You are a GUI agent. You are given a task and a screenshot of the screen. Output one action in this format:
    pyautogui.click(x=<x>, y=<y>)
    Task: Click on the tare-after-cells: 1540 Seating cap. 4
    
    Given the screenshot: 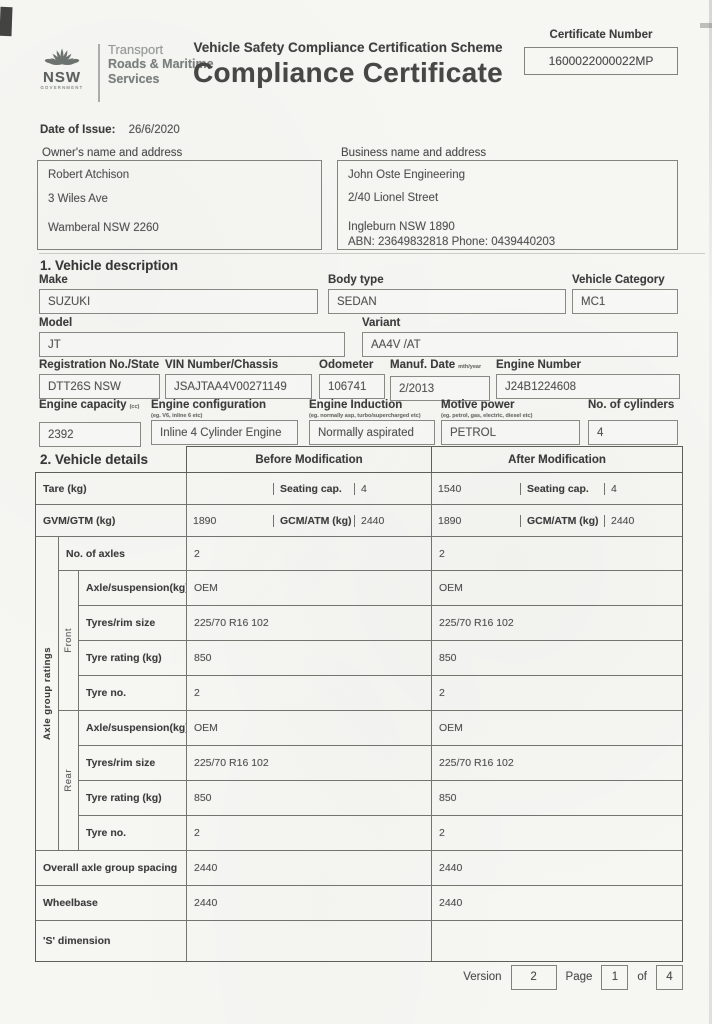 What is the action you would take?
    pyautogui.click(x=557, y=489)
    